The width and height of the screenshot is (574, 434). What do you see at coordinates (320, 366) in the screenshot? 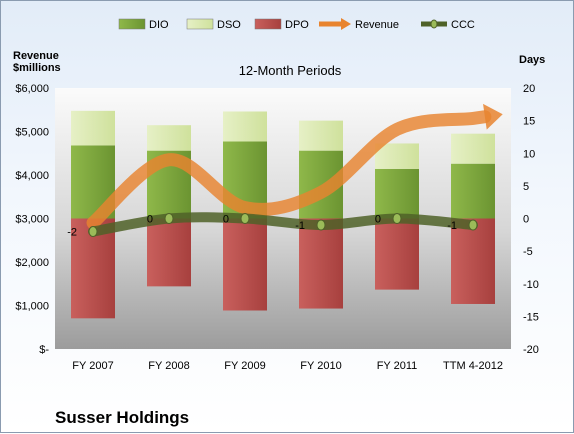
I see `x-tick-label: FY 2010` at bounding box center [320, 366].